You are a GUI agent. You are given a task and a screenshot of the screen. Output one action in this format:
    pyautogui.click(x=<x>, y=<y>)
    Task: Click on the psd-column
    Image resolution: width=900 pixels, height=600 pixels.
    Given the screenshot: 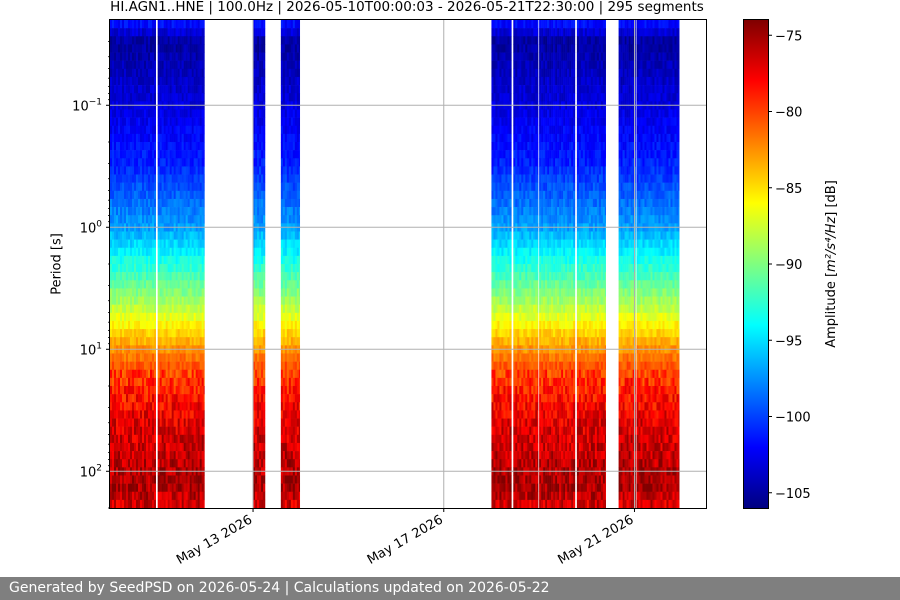 What is the action you would take?
    pyautogui.click(x=129, y=264)
    